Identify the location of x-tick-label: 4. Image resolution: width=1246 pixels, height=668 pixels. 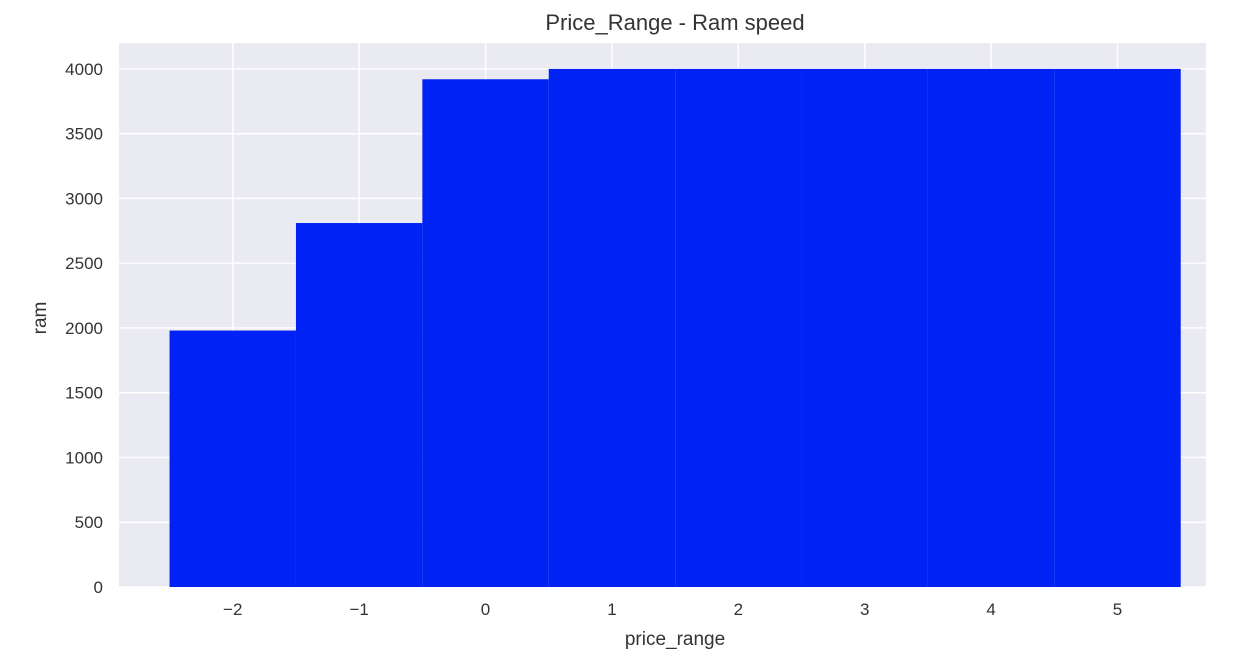
(990, 609).